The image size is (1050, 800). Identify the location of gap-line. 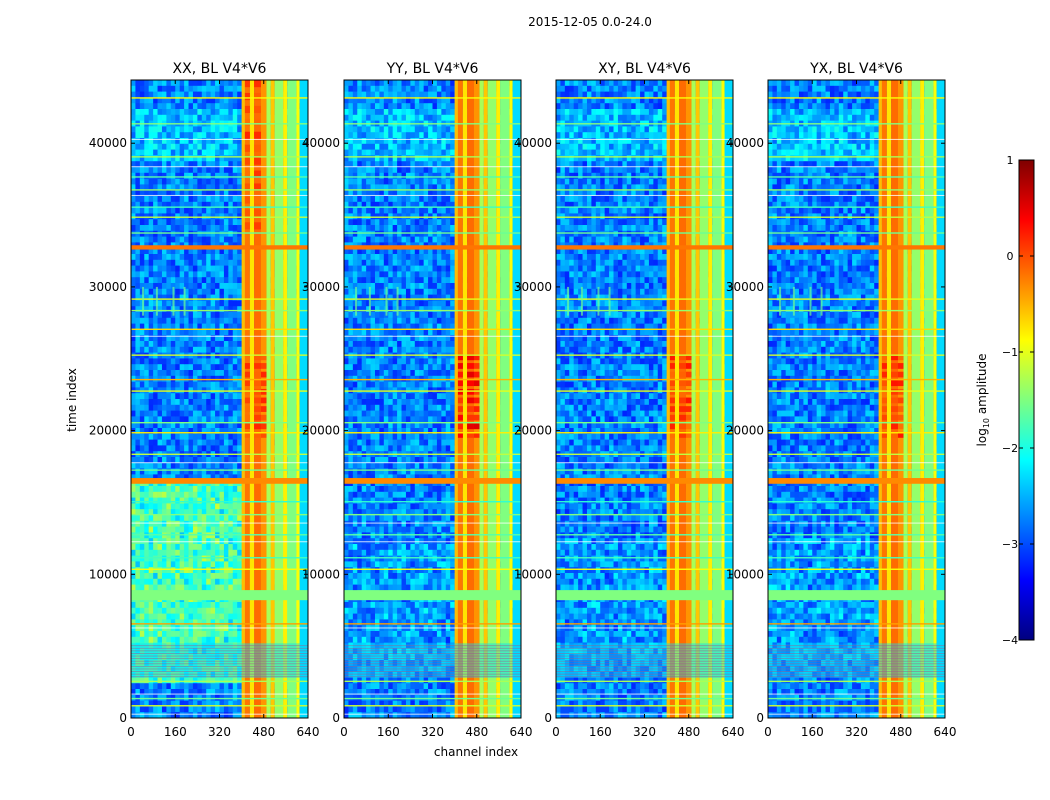
(219, 139).